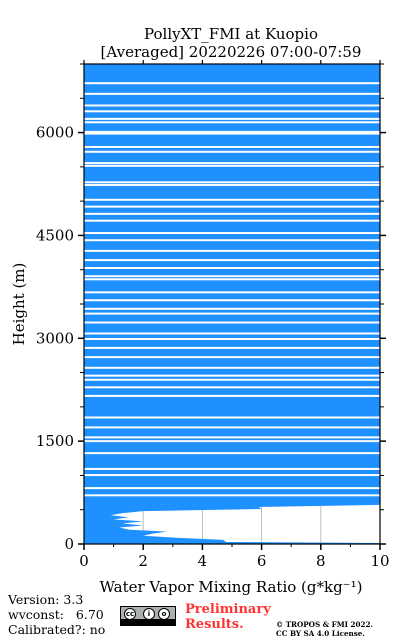 The height and width of the screenshot is (640, 400). Describe the element at coordinates (231, 587) in the screenshot. I see `x-axis-label: Water Vapor Mixing Ratio (g*kg⁻¹)` at that location.